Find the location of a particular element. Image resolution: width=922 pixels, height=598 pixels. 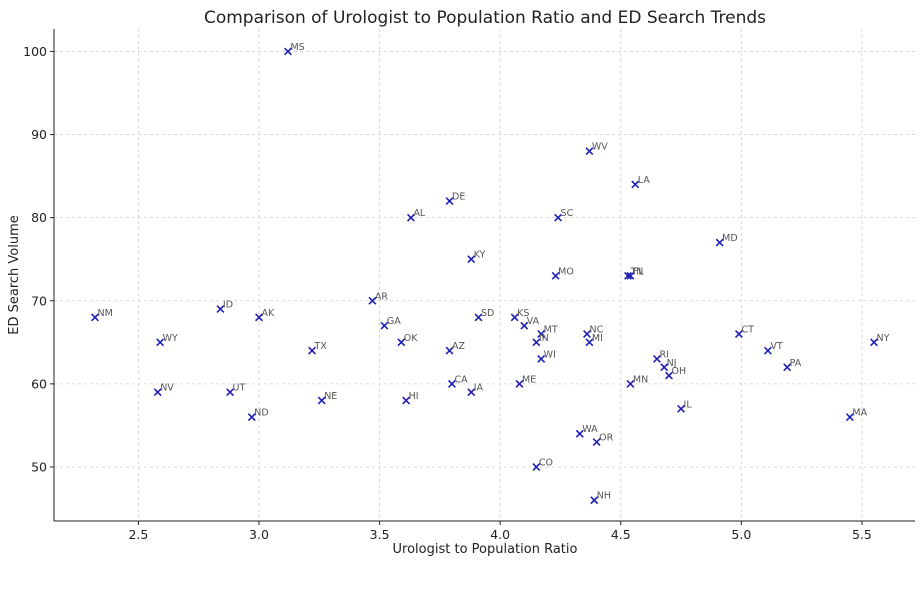

point-label: WY is located at coordinates (170, 338).